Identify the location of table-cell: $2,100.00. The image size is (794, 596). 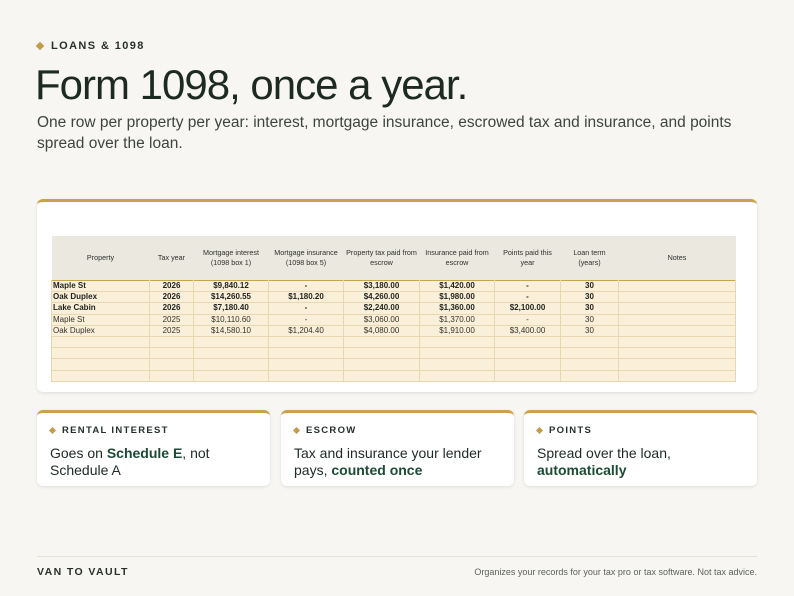
(527, 308).